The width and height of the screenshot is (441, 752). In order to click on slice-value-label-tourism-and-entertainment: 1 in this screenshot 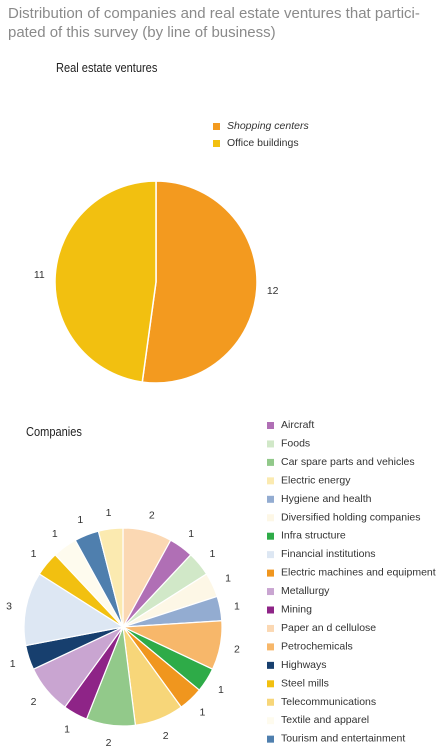, I will do `click(80, 520)`.